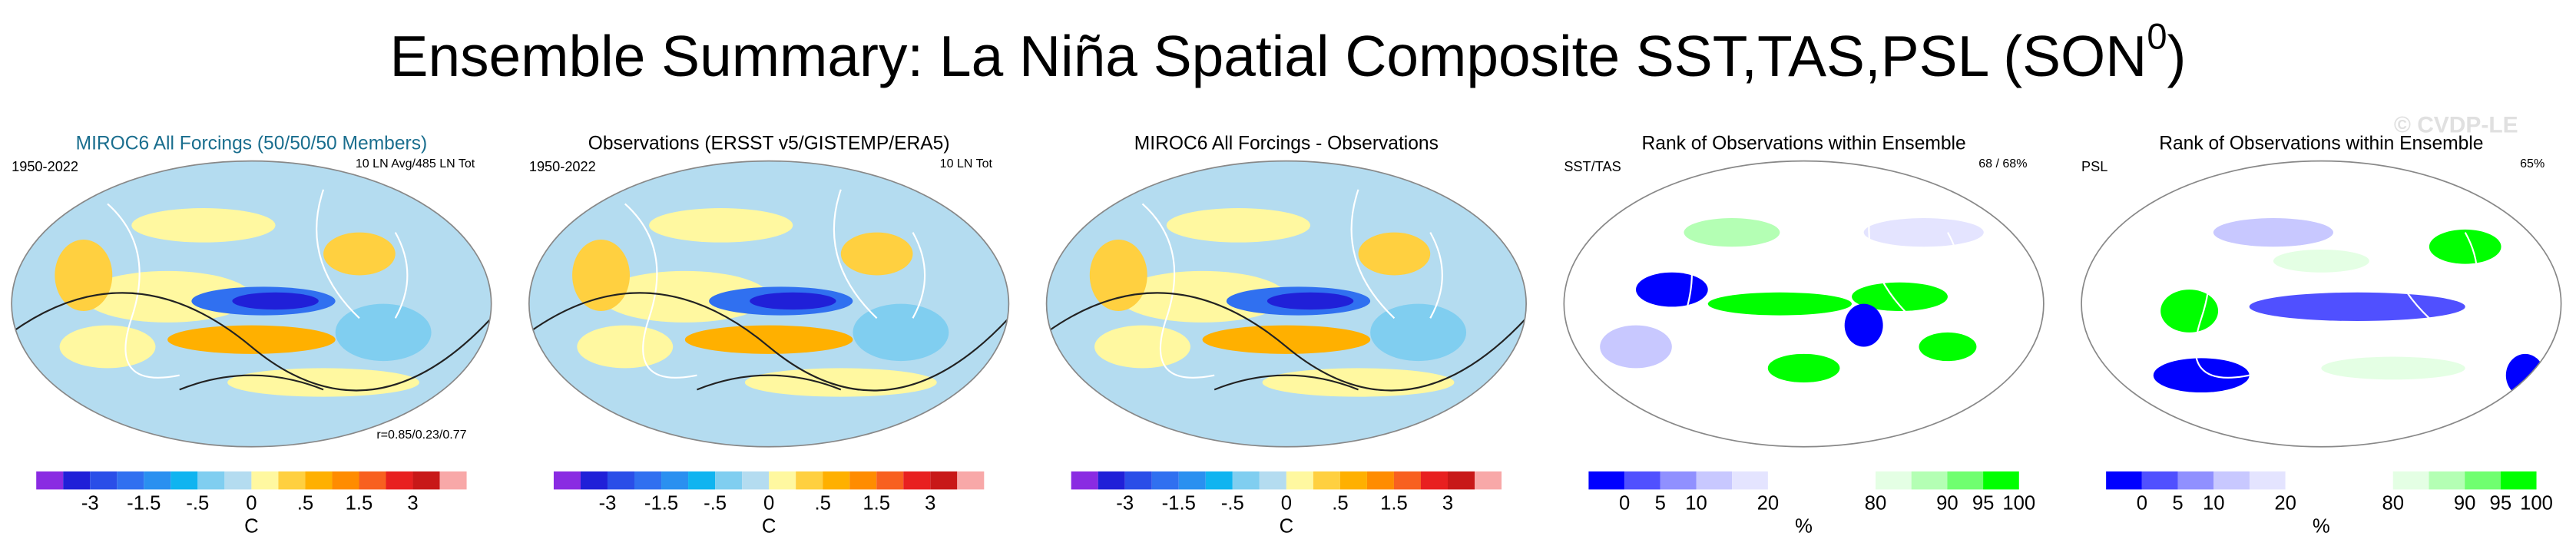  I want to click on colorbar-tick-label: 5, so click(2178, 503).